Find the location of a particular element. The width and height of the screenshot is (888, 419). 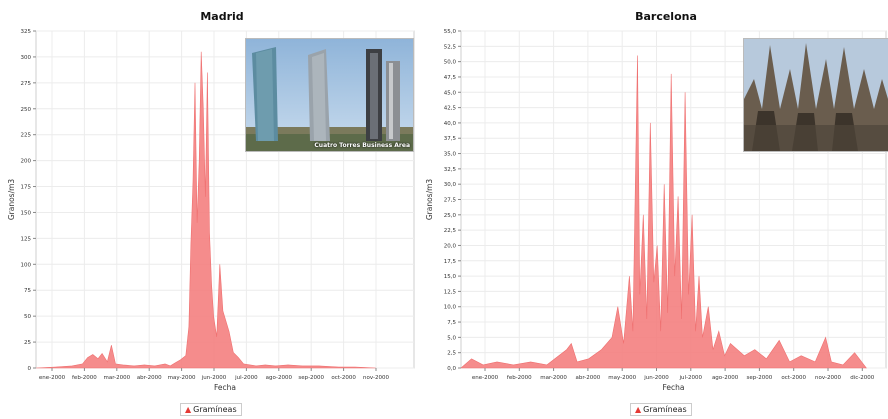

y-tick-label: 17,5 is located at coordinates (450, 262).